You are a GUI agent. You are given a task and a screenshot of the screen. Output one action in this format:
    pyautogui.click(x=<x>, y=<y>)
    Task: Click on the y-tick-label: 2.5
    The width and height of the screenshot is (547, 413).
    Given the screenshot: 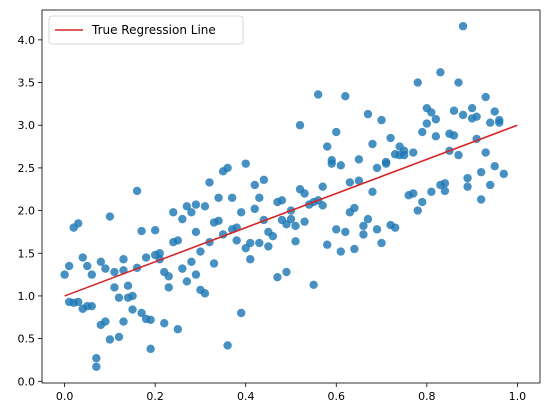 What is the action you would take?
    pyautogui.click(x=27, y=168)
    